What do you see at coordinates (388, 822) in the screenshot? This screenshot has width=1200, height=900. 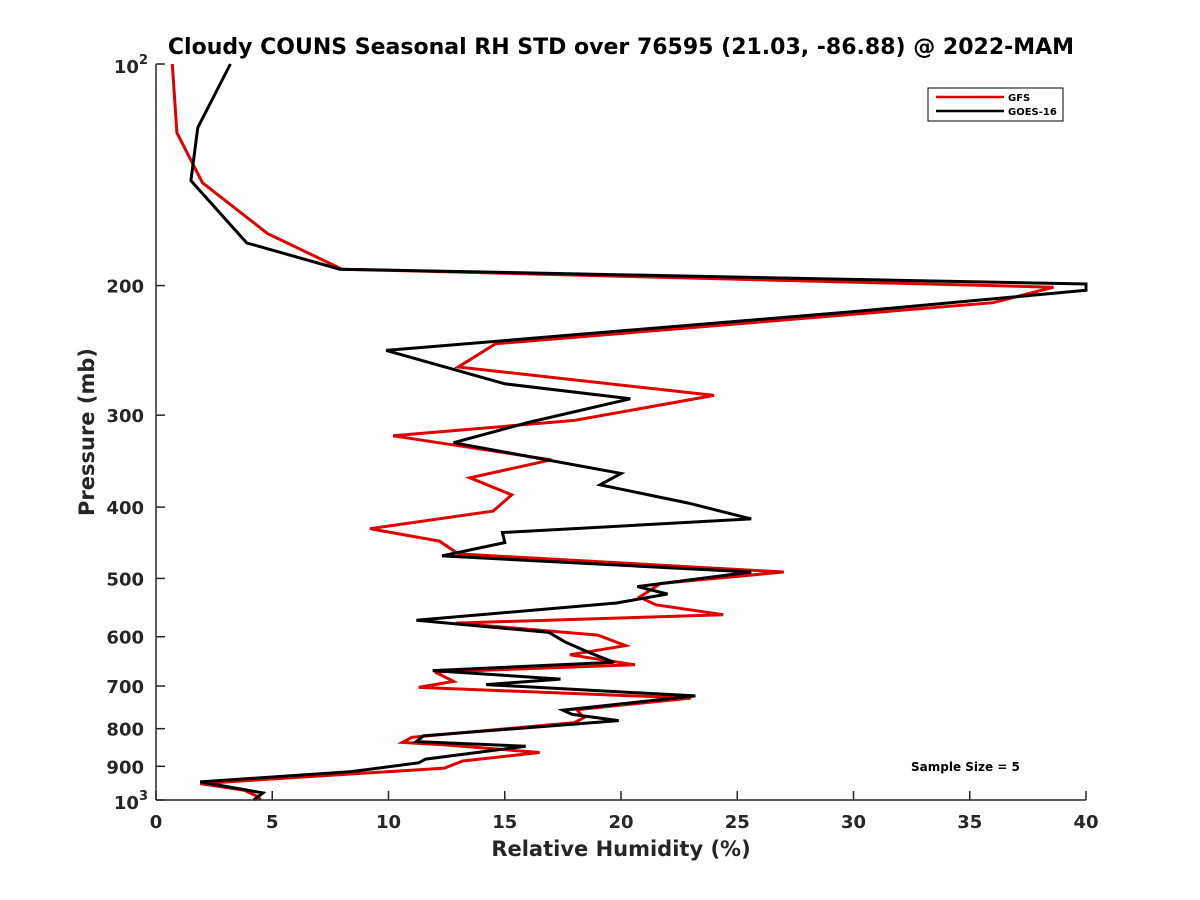 I see `x-tick-label: 10` at bounding box center [388, 822].